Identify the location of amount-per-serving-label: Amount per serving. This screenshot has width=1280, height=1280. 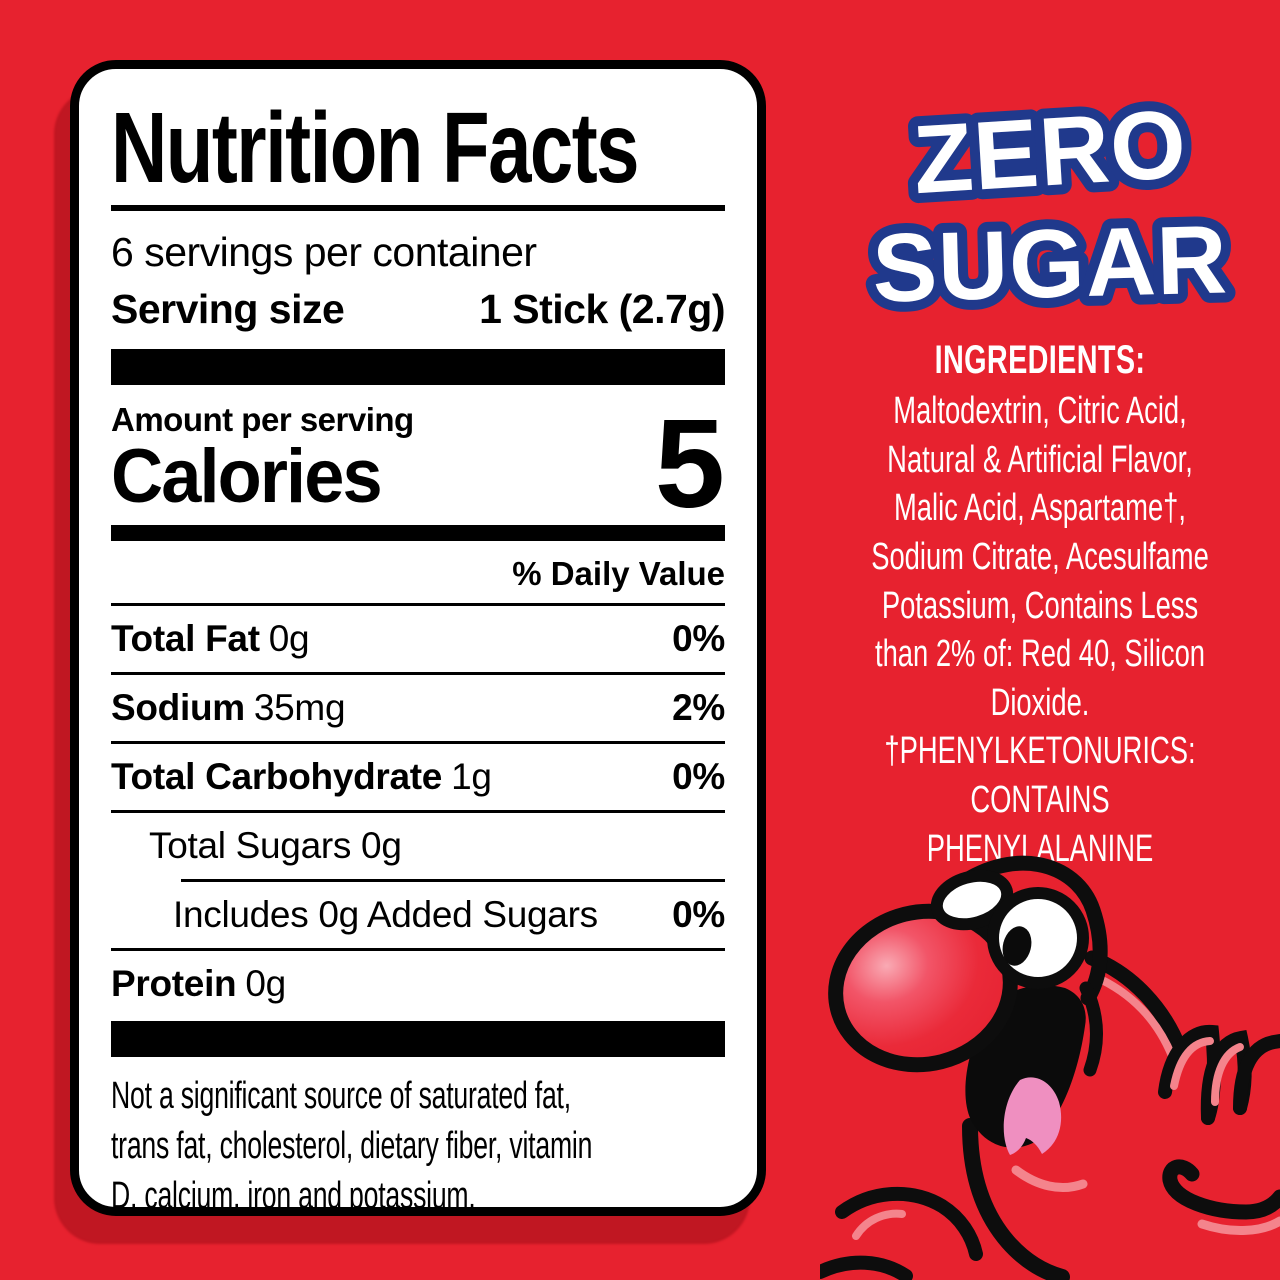
(262, 419).